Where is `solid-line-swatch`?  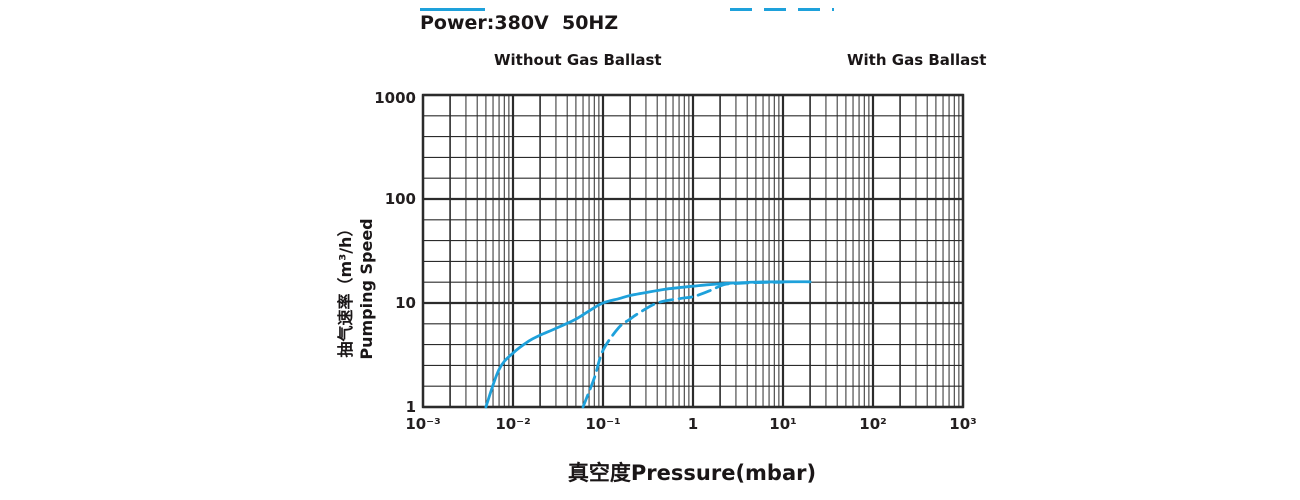
solid-line-swatch is located at coordinates (452, 9).